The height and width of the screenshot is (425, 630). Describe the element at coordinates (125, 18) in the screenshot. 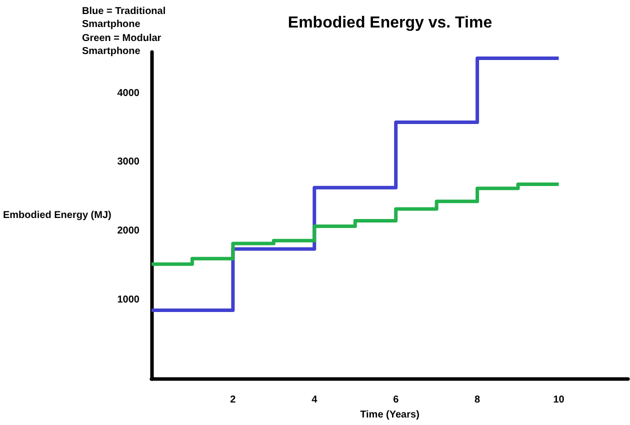

I see `text: Blue = Traditional Smartphone` at that location.